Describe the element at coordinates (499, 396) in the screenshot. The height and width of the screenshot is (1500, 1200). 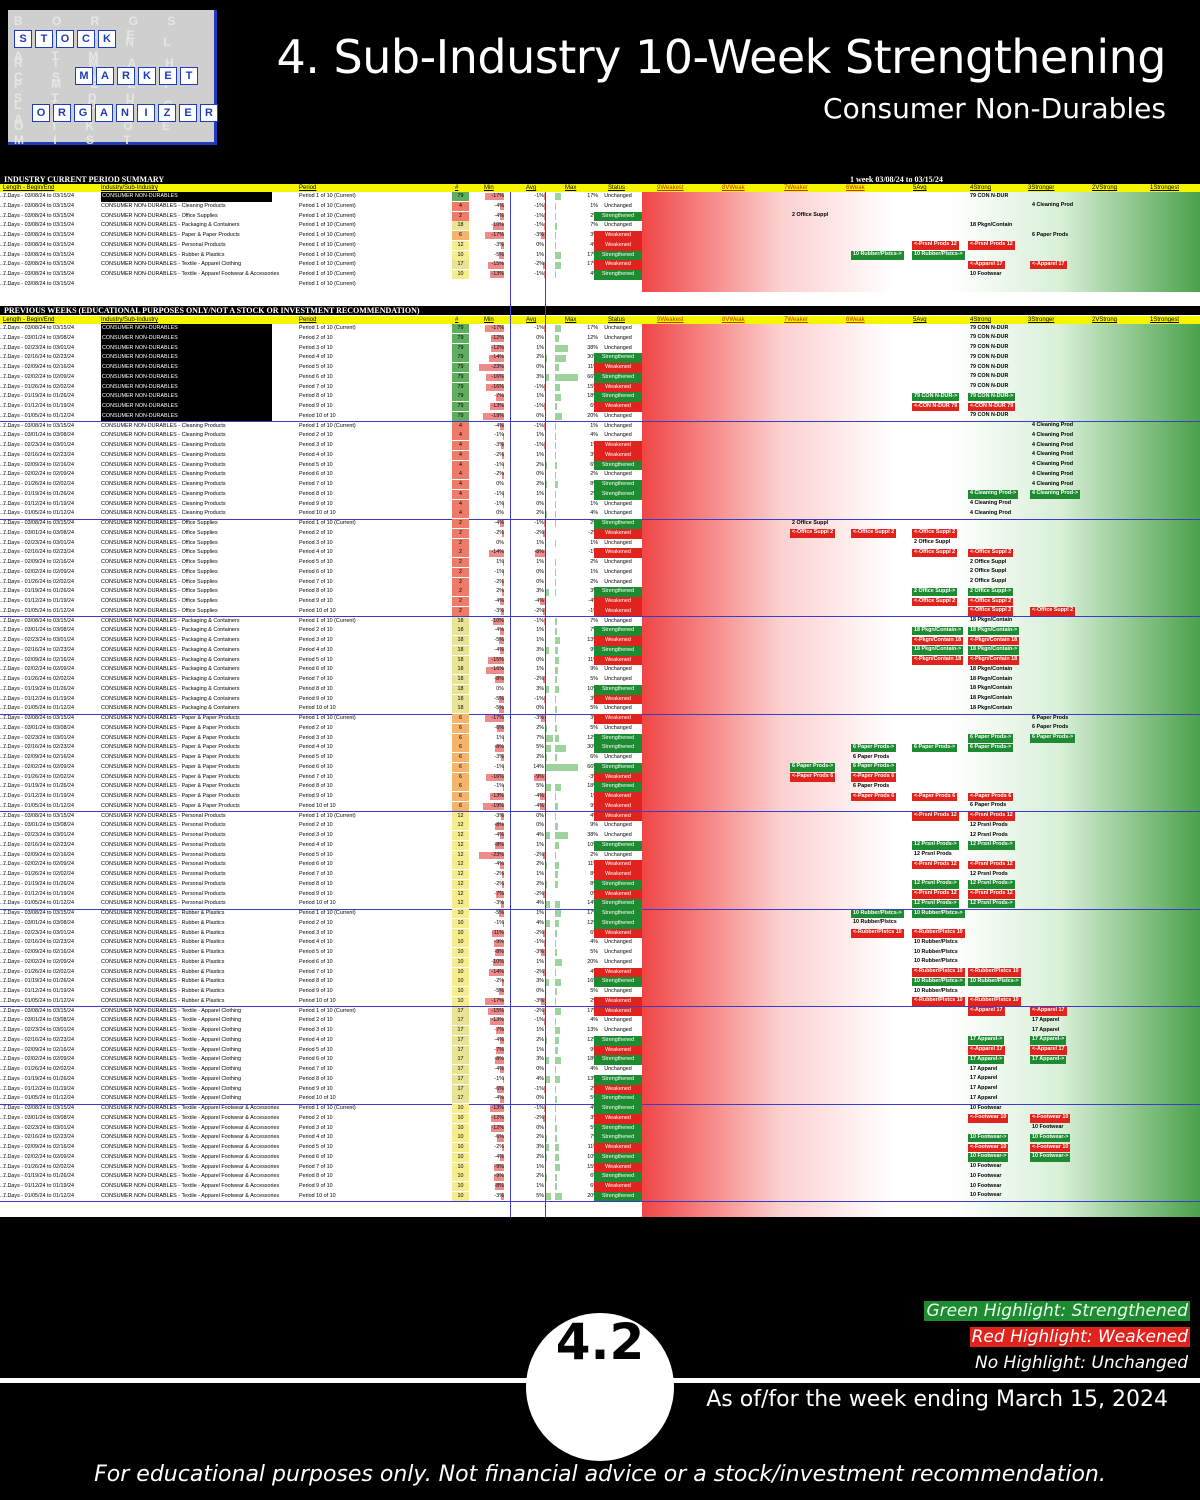
I see `min-value: -7%` at that location.